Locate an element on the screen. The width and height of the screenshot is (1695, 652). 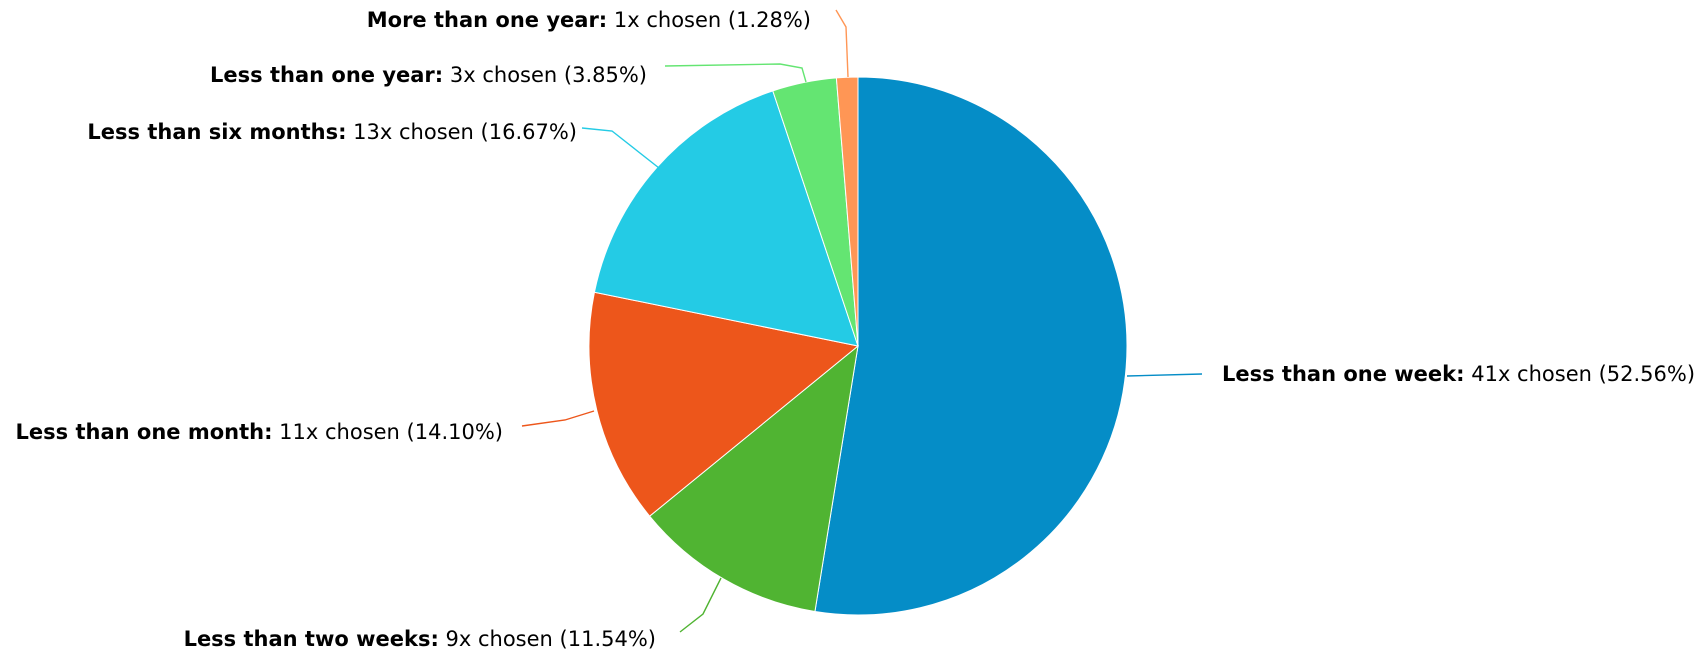
data-label-value: 9x chosen (11.54%) is located at coordinates (547, 639).